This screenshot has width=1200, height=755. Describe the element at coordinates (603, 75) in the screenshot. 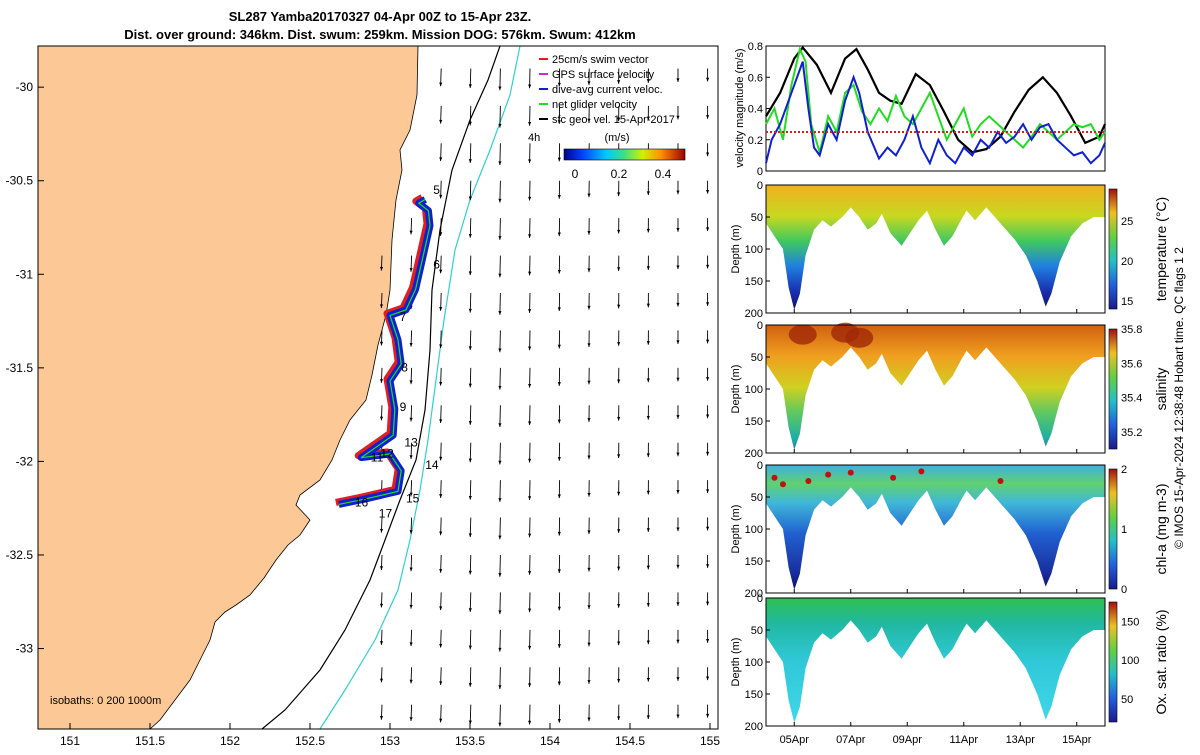

I see `legend-entry: GPS surface velocity` at that location.